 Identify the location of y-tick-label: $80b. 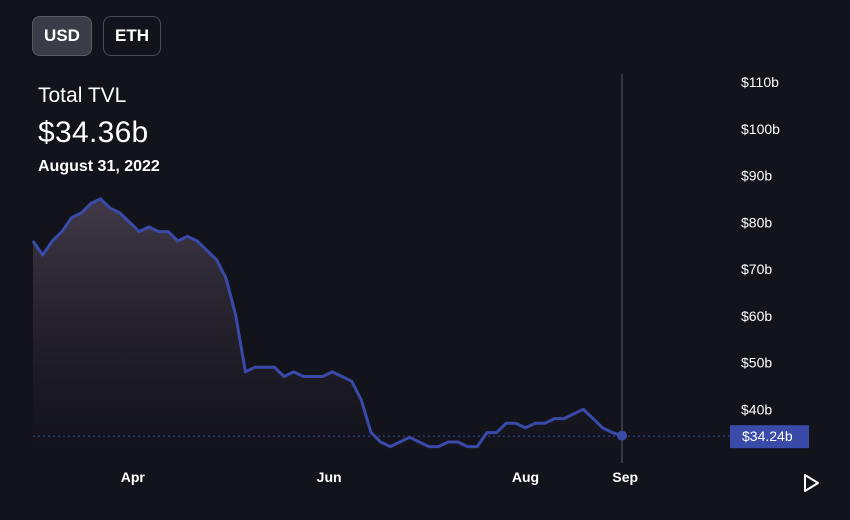
(756, 222).